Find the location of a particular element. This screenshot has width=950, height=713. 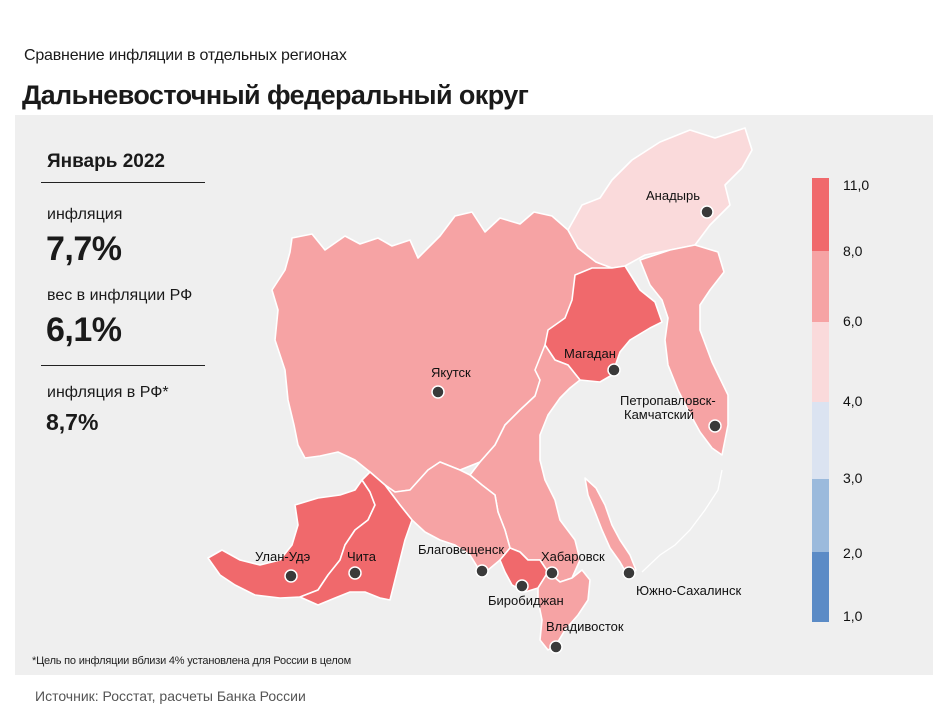

city-label: Владивосток is located at coordinates (585, 626).